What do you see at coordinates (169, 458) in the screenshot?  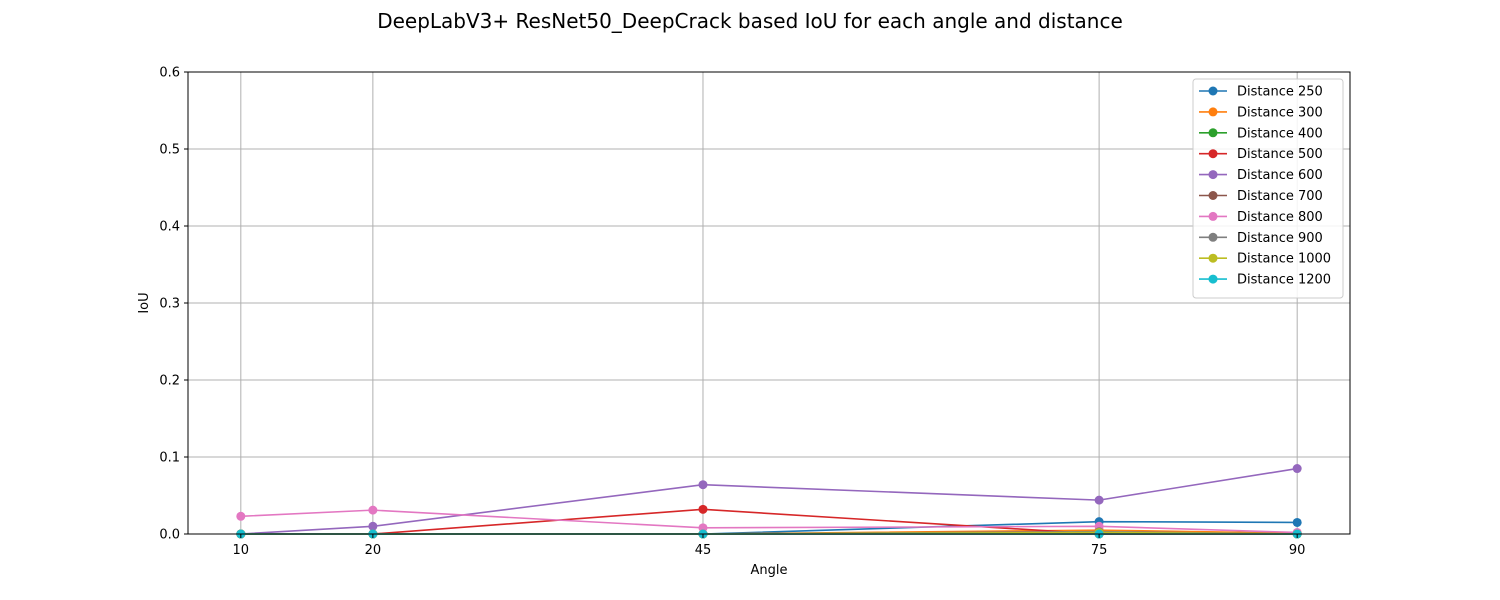 I see `y-tick-label: 0.1` at bounding box center [169, 458].